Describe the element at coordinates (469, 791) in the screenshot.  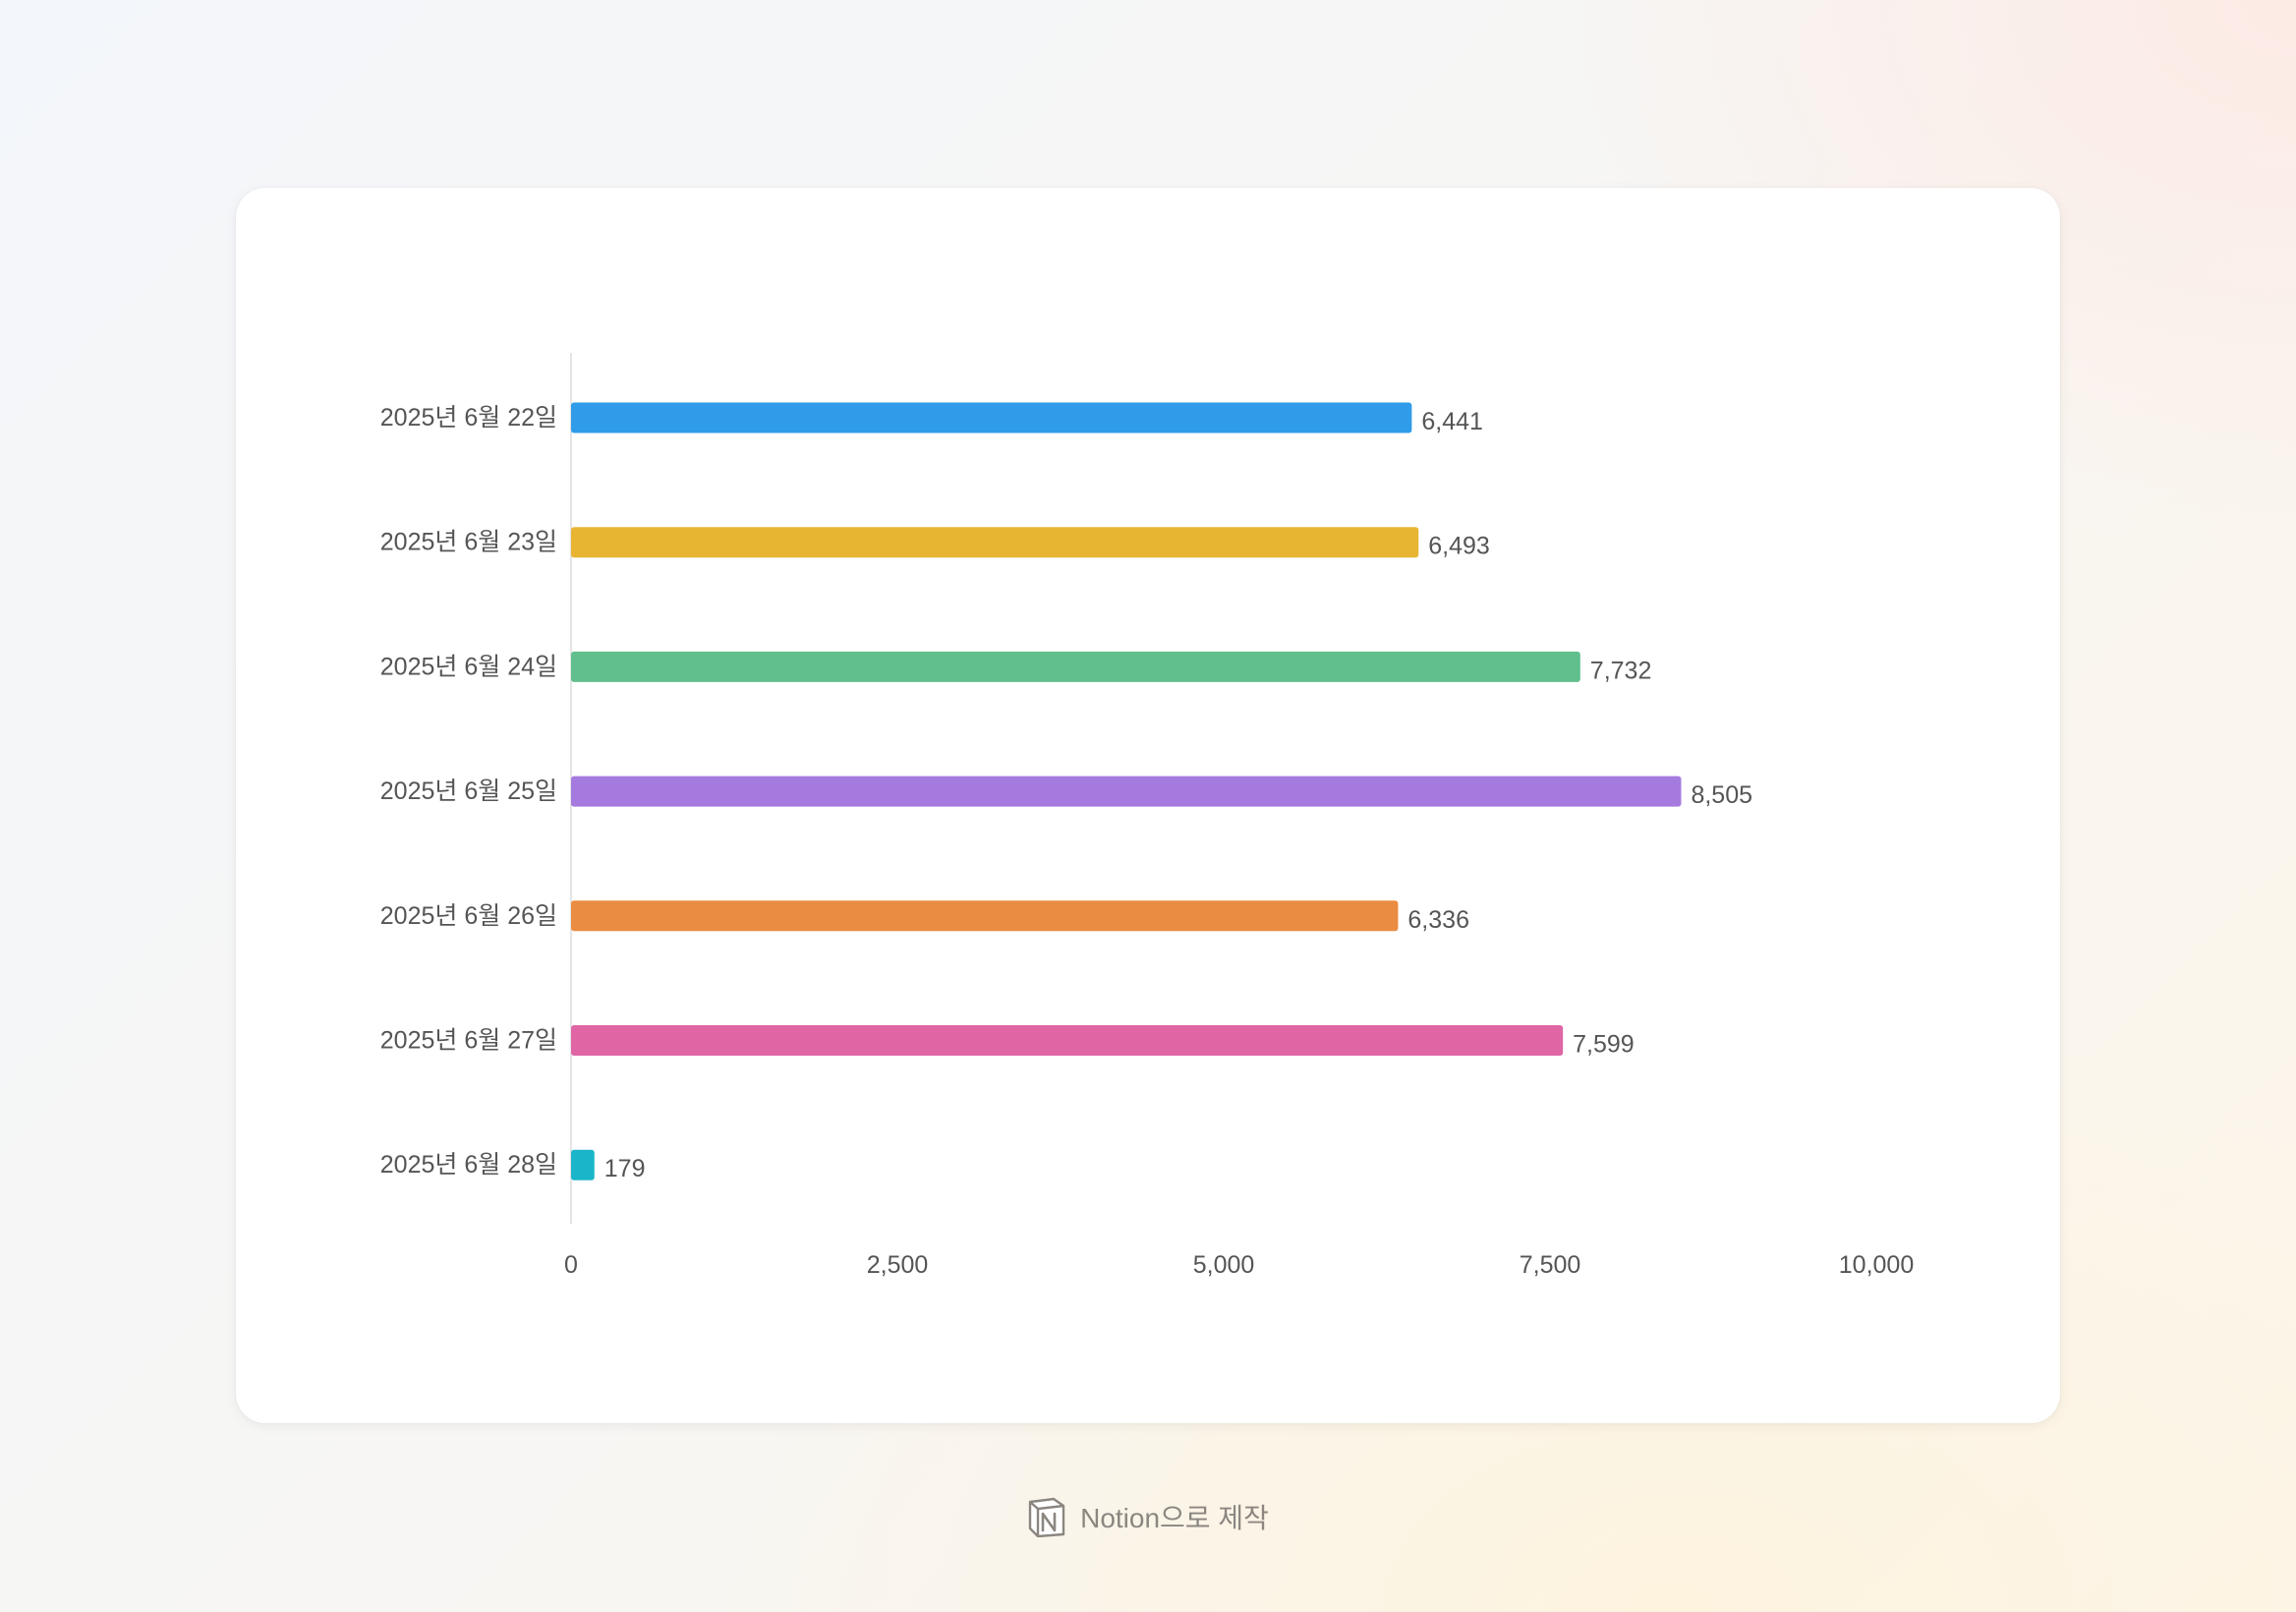
I see `category-label: 2025년 6월 25일` at that location.